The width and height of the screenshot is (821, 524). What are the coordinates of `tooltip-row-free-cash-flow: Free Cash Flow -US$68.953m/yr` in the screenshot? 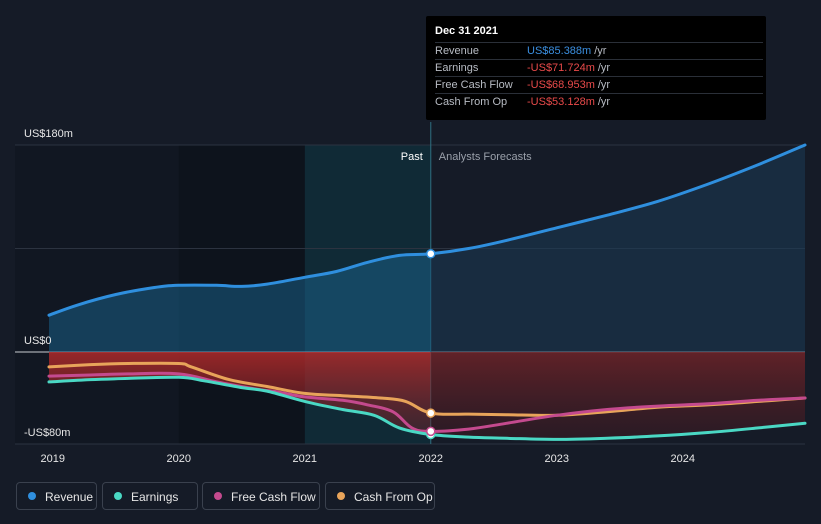 It's located at (599, 85).